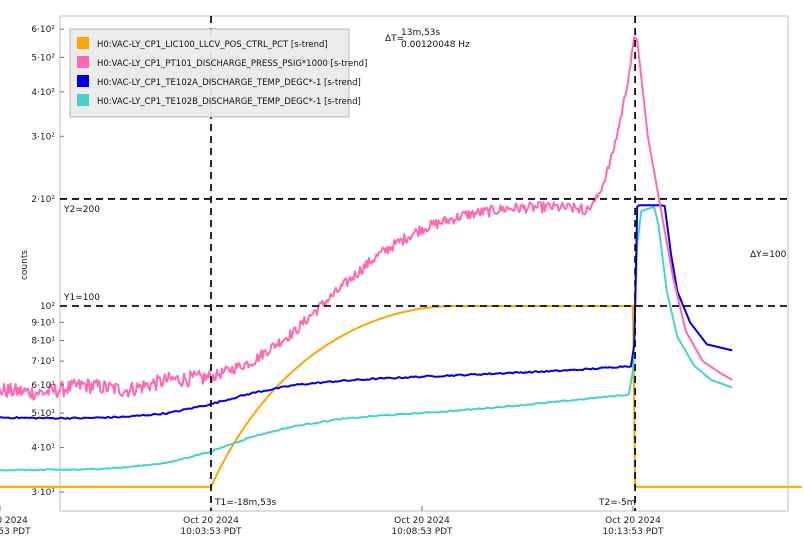 The width and height of the screenshot is (804, 551). What do you see at coordinates (43, 386) in the screenshot?
I see `y-tick-label: 6·10¹` at bounding box center [43, 386].